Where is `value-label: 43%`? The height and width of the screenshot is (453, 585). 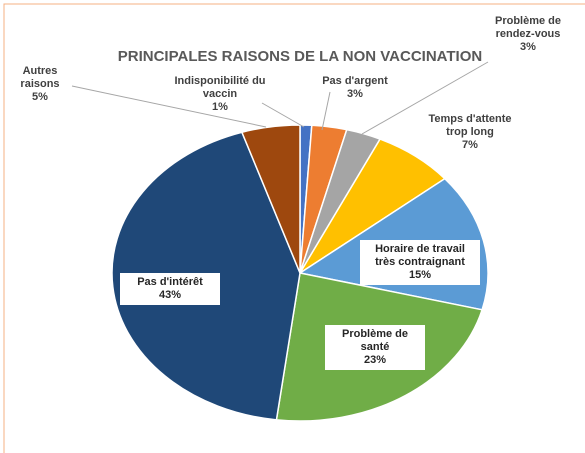 value-label: 43% is located at coordinates (170, 295).